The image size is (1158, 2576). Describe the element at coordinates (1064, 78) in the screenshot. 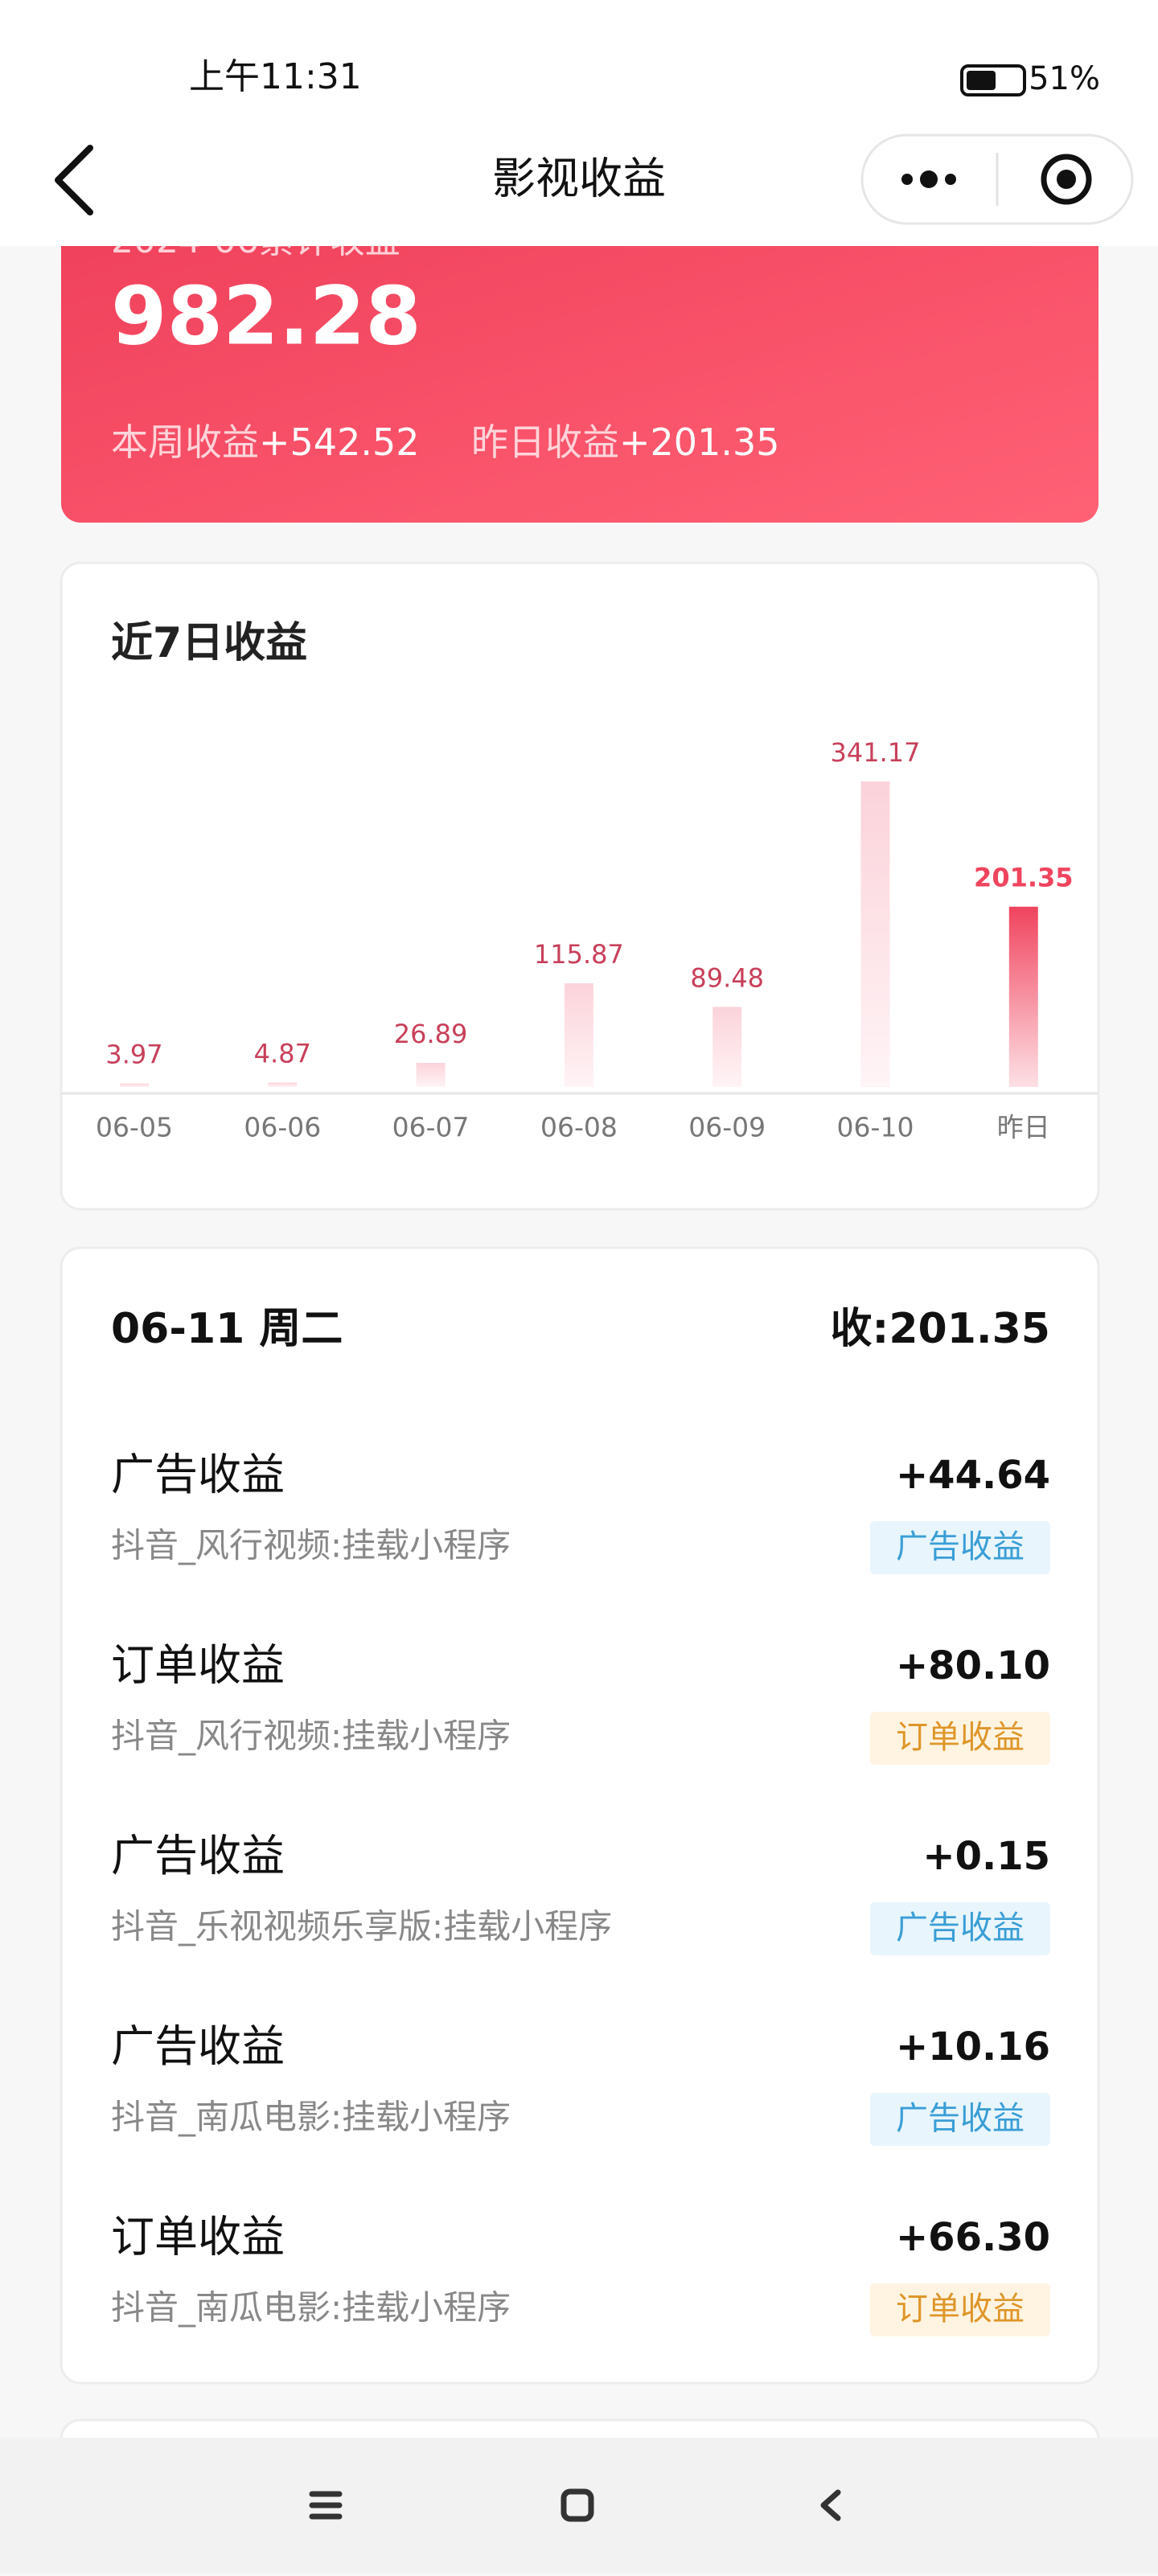

I see `status-battery: 51%` at that location.